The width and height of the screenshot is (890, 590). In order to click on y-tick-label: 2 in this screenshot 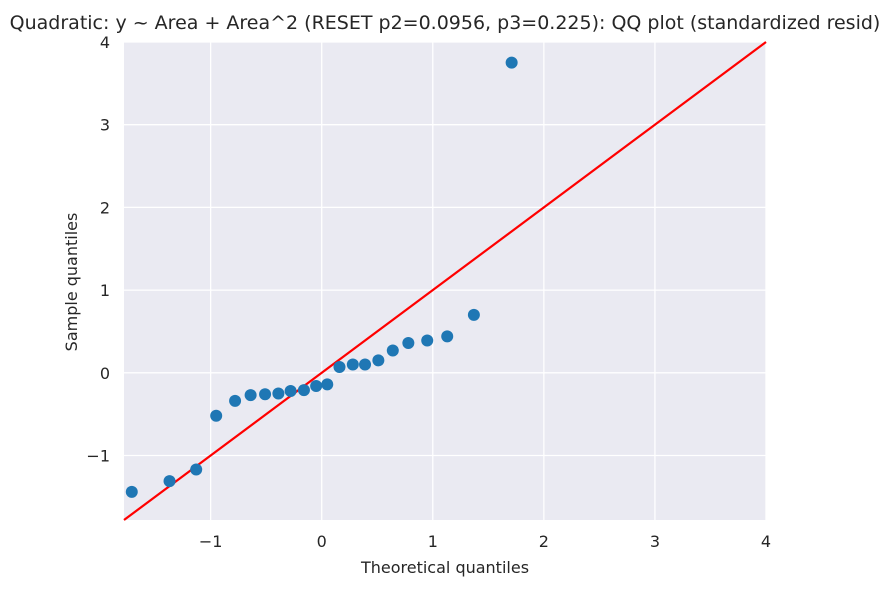, I will do `click(105, 207)`.